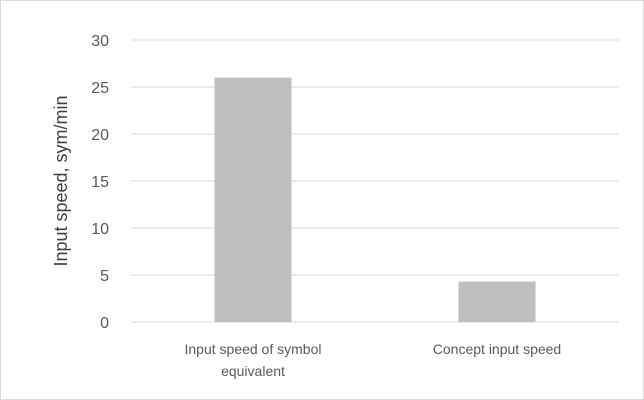 The width and height of the screenshot is (644, 400). What do you see at coordinates (100, 41) in the screenshot?
I see `y-tick-label: 30` at bounding box center [100, 41].